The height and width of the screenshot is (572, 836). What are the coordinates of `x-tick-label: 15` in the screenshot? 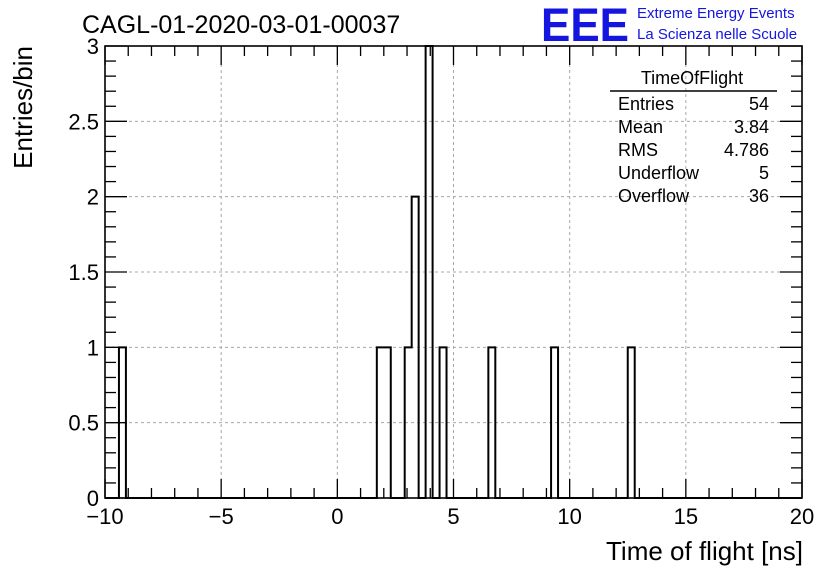 It's located at (686, 516).